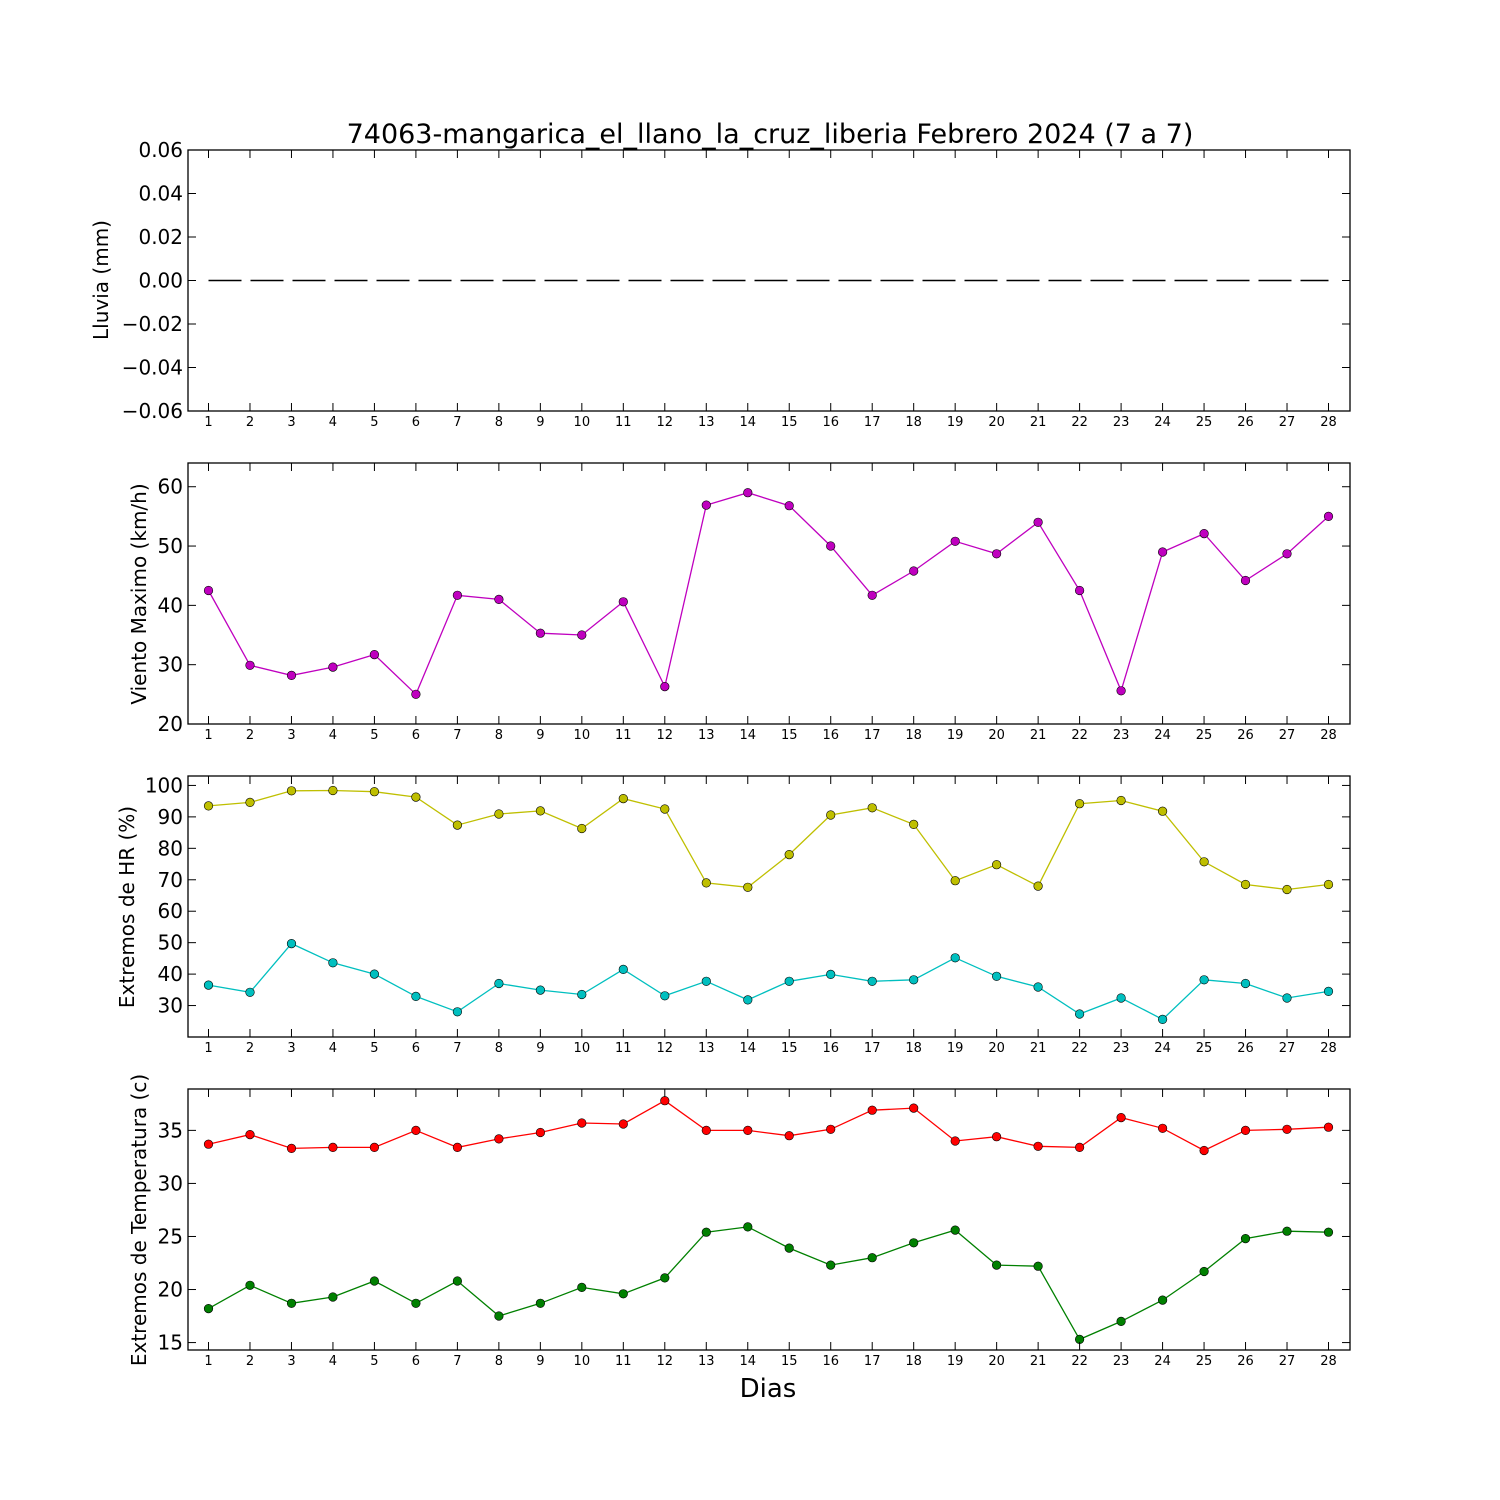  I want to click on y-axis-label-wind: Viento Maximo (km/h), so click(139, 593).